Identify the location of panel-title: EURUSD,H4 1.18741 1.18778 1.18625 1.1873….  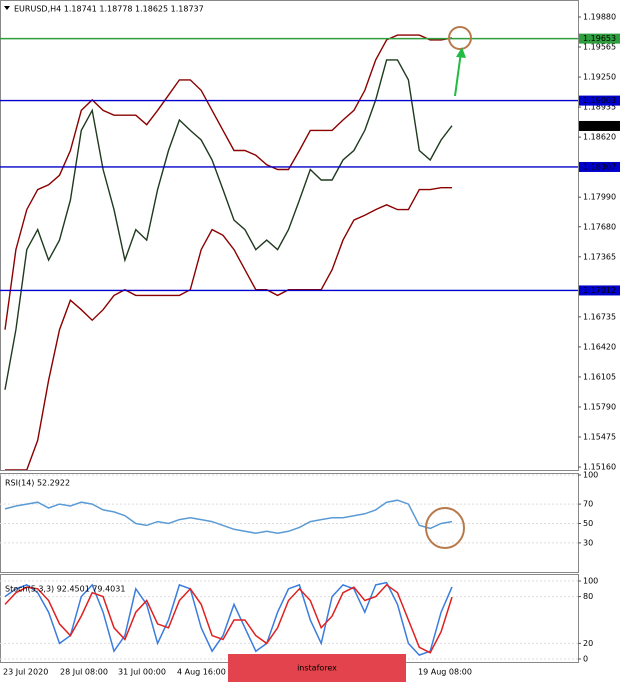
(109, 9).